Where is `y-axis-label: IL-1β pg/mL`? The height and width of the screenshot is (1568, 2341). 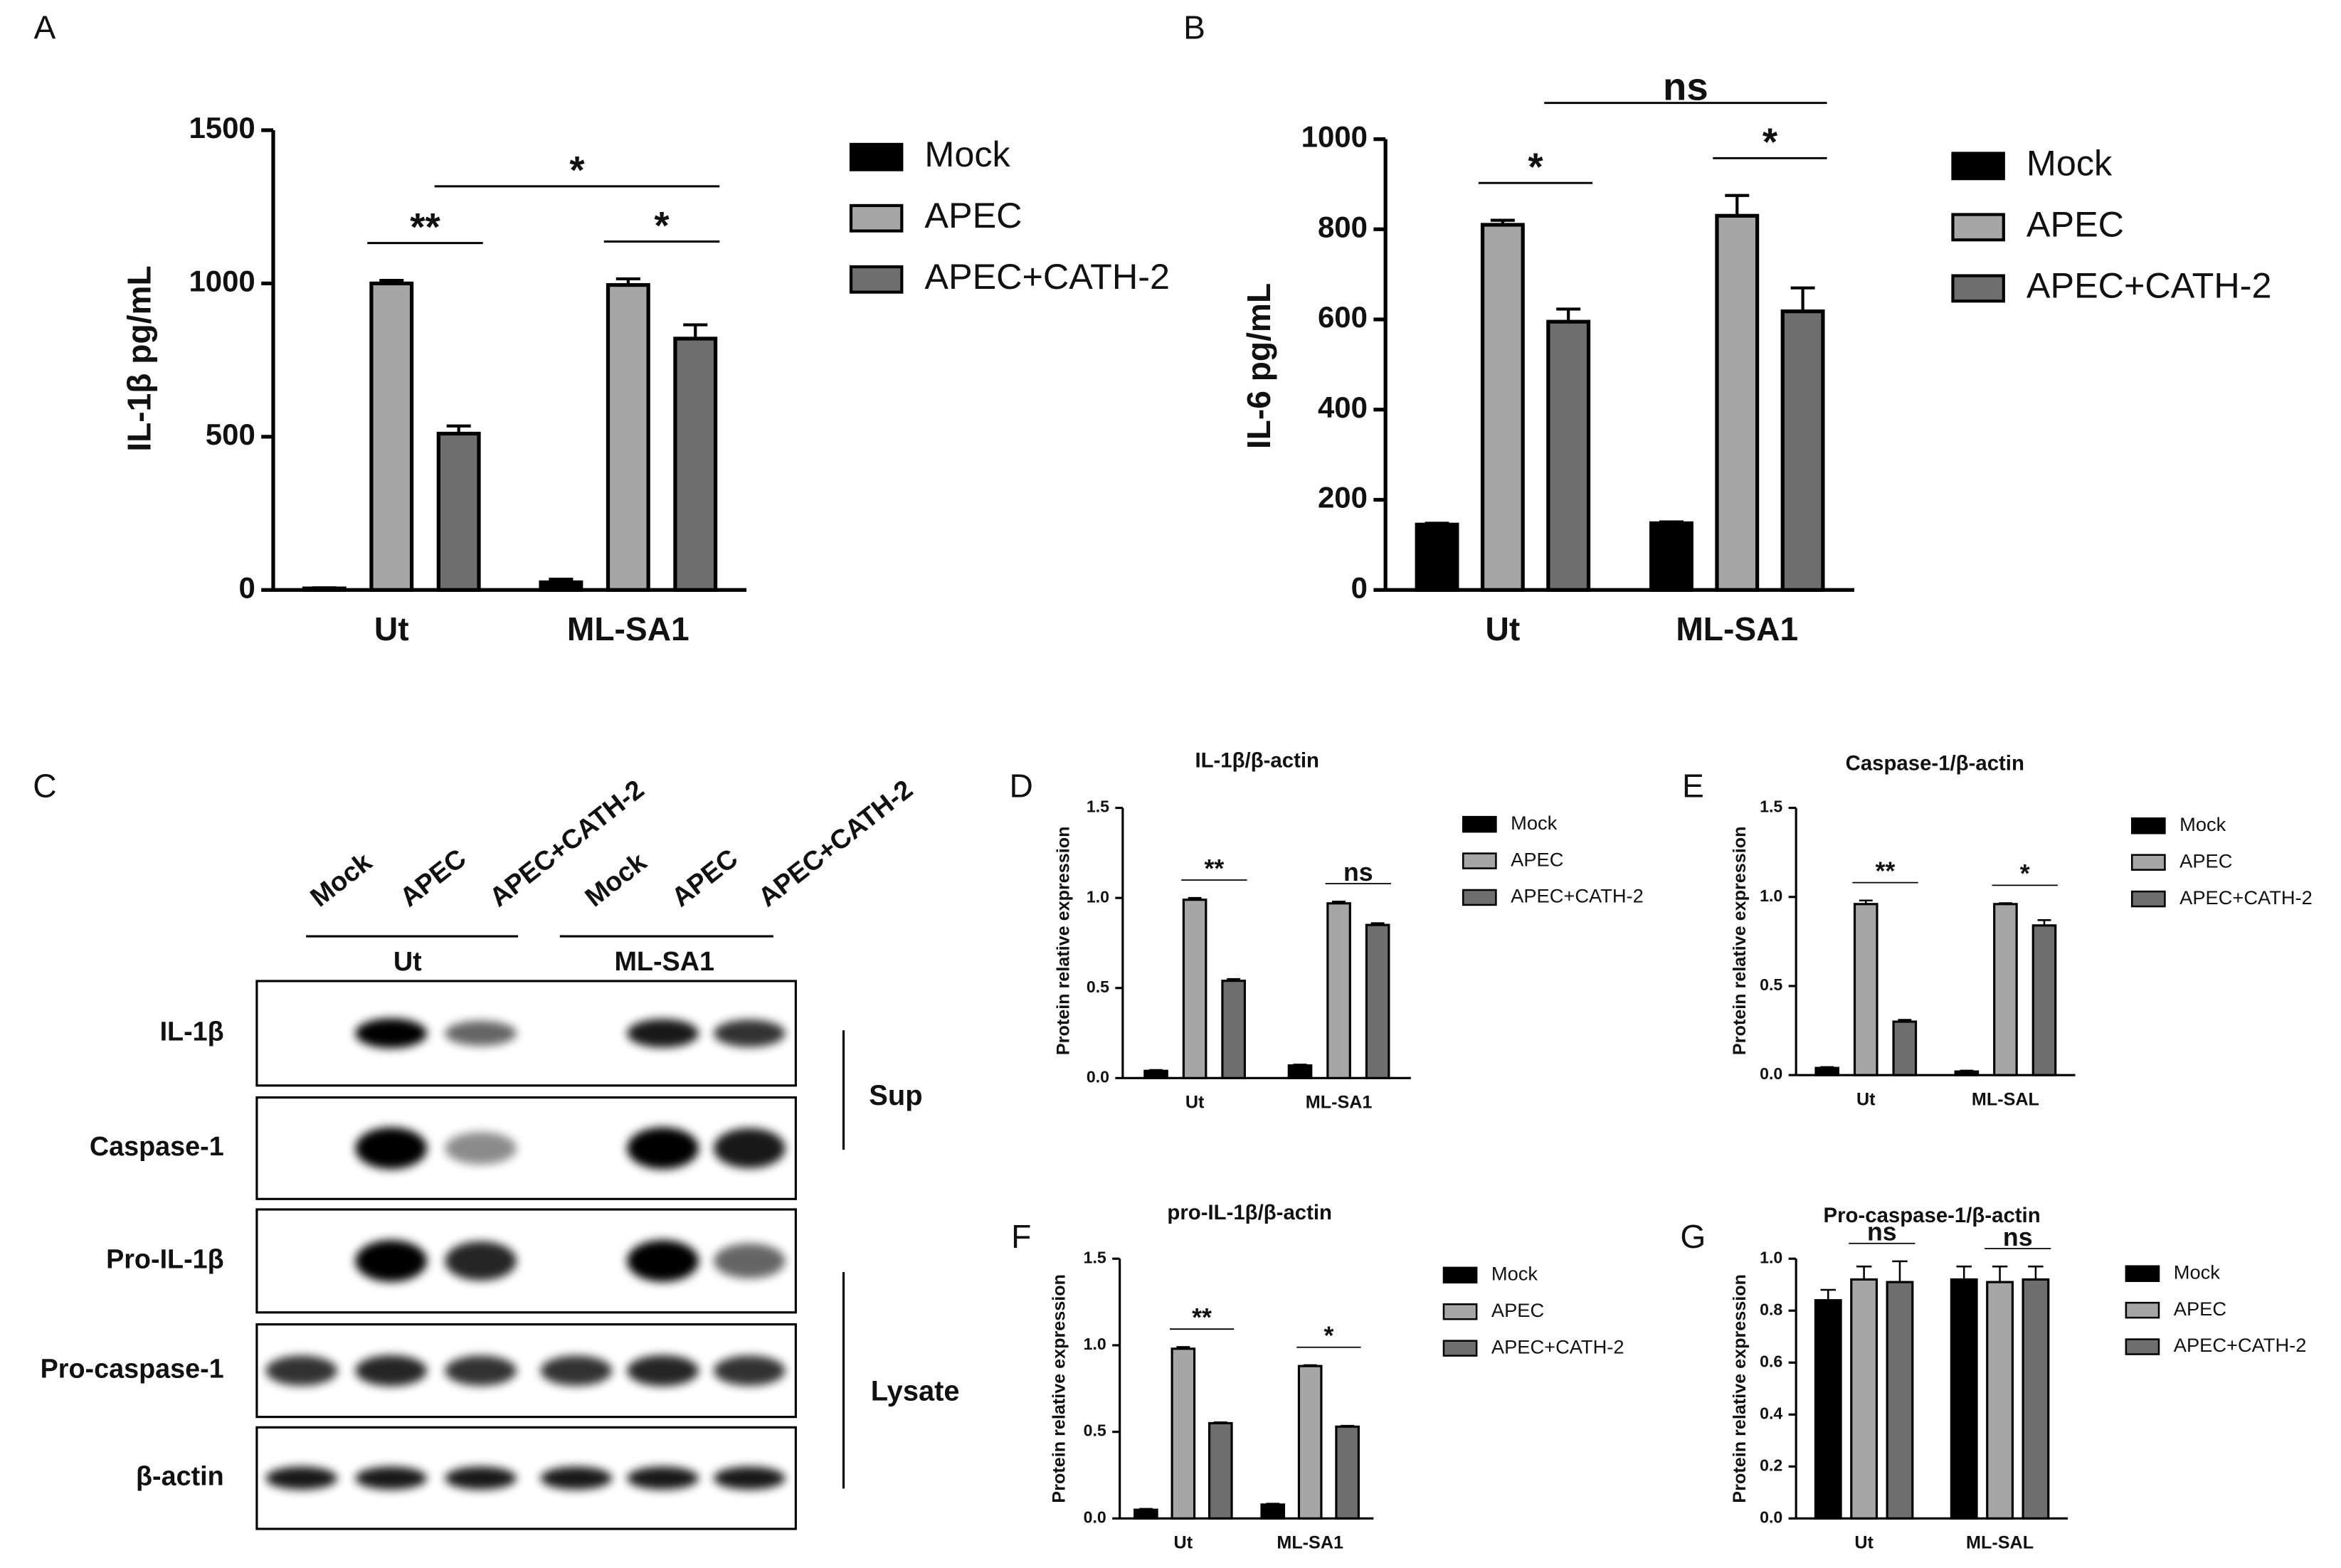
y-axis-label: IL-1β pg/mL is located at coordinates (139, 358).